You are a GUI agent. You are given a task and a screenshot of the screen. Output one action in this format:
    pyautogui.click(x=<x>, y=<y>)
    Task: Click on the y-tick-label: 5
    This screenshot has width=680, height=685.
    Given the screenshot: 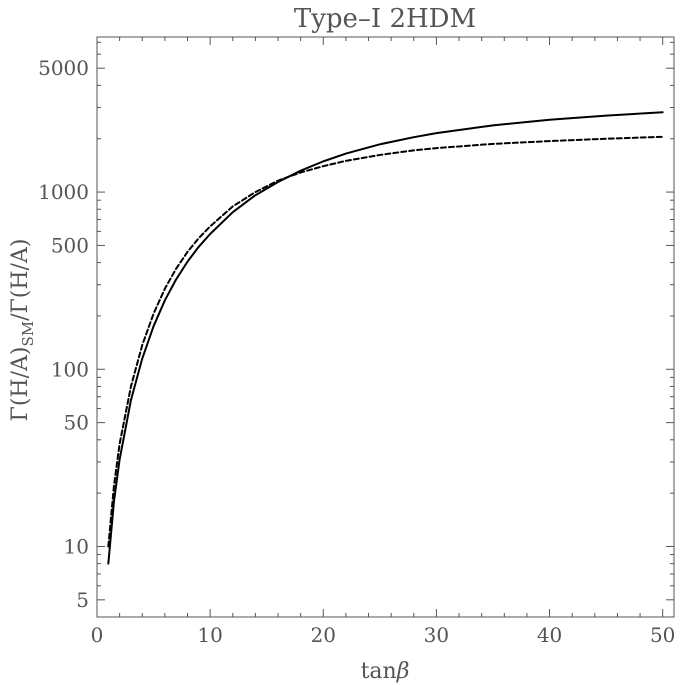 What is the action you would take?
    pyautogui.click(x=82, y=600)
    